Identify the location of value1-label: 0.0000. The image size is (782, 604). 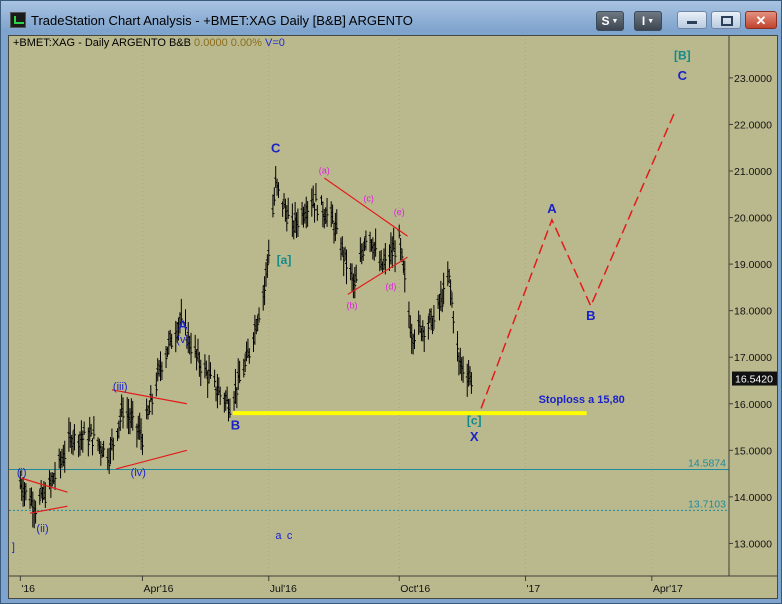
(211, 43).